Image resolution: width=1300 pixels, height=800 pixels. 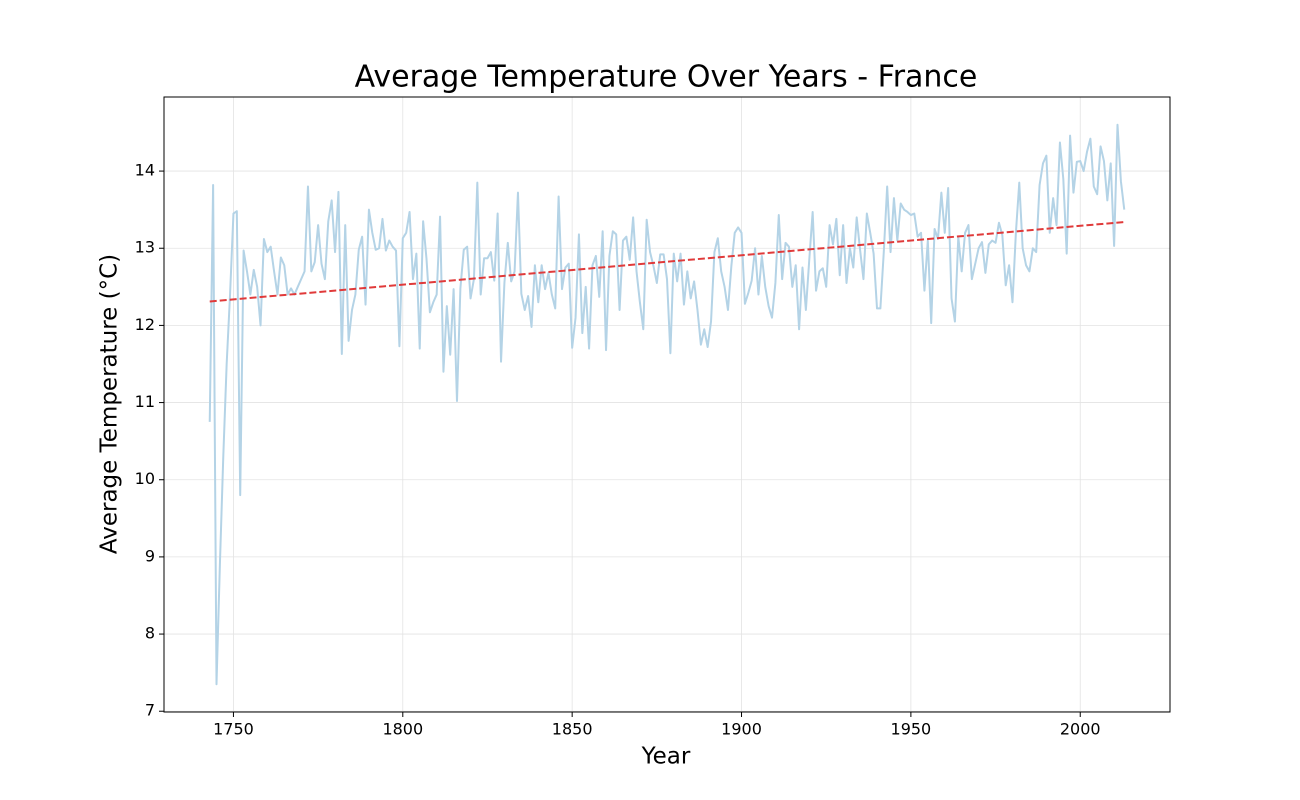 What do you see at coordinates (145, 170) in the screenshot?
I see `y-tick-label: 14` at bounding box center [145, 170].